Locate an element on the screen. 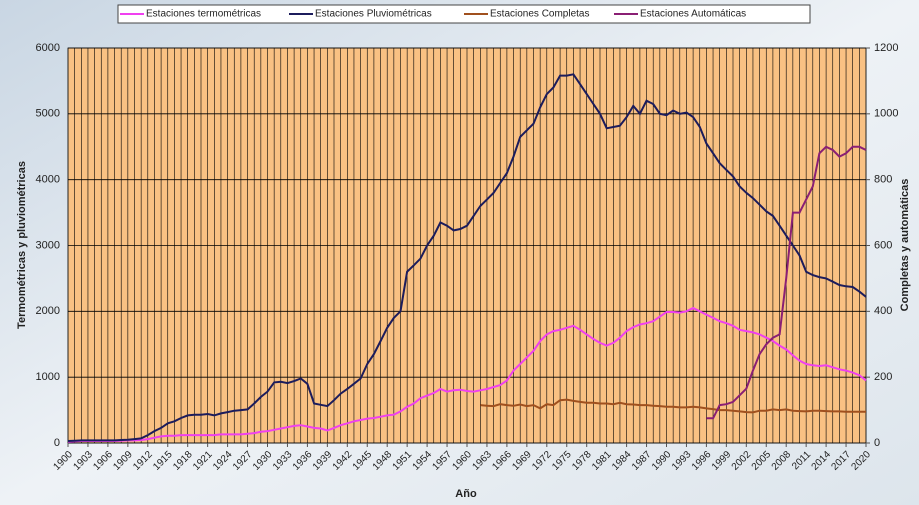 The height and width of the screenshot is (505, 919). y2-tick-label: 600 is located at coordinates (883, 245).